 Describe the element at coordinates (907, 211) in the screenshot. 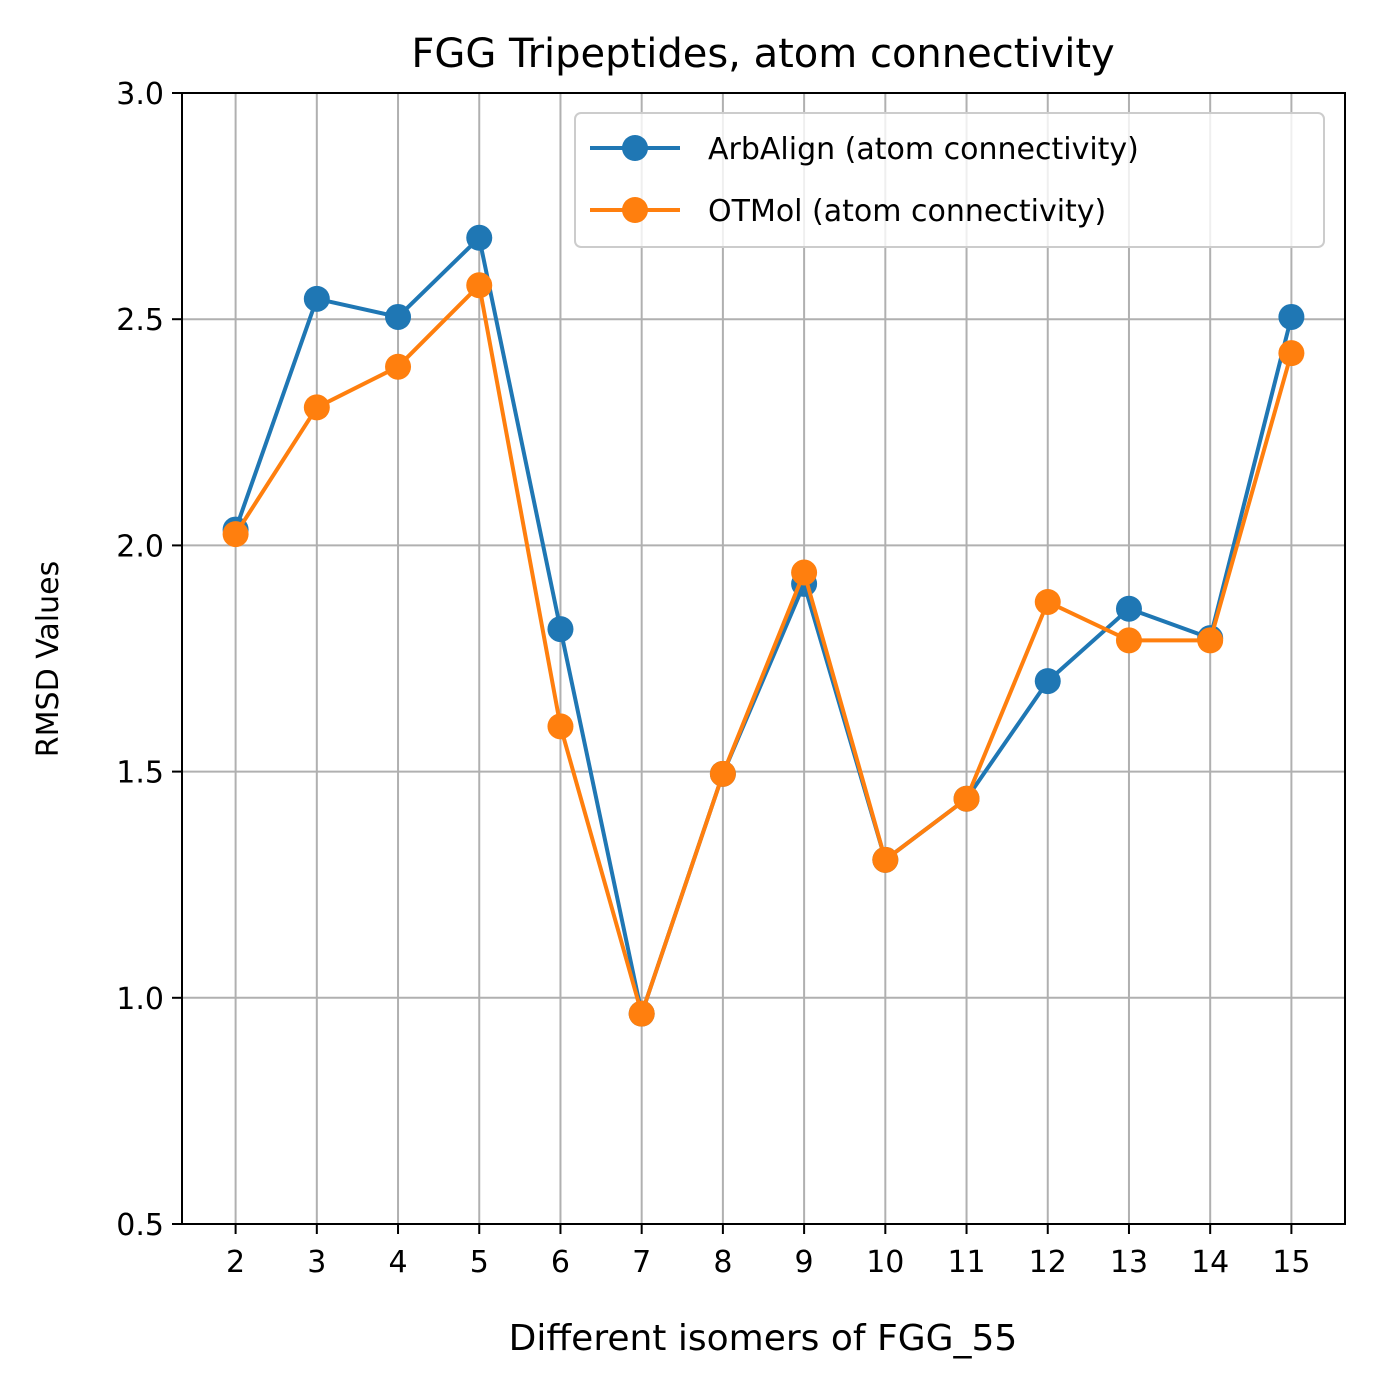

I see `legend-label-otmol: OTMol (atom connectivity)` at that location.